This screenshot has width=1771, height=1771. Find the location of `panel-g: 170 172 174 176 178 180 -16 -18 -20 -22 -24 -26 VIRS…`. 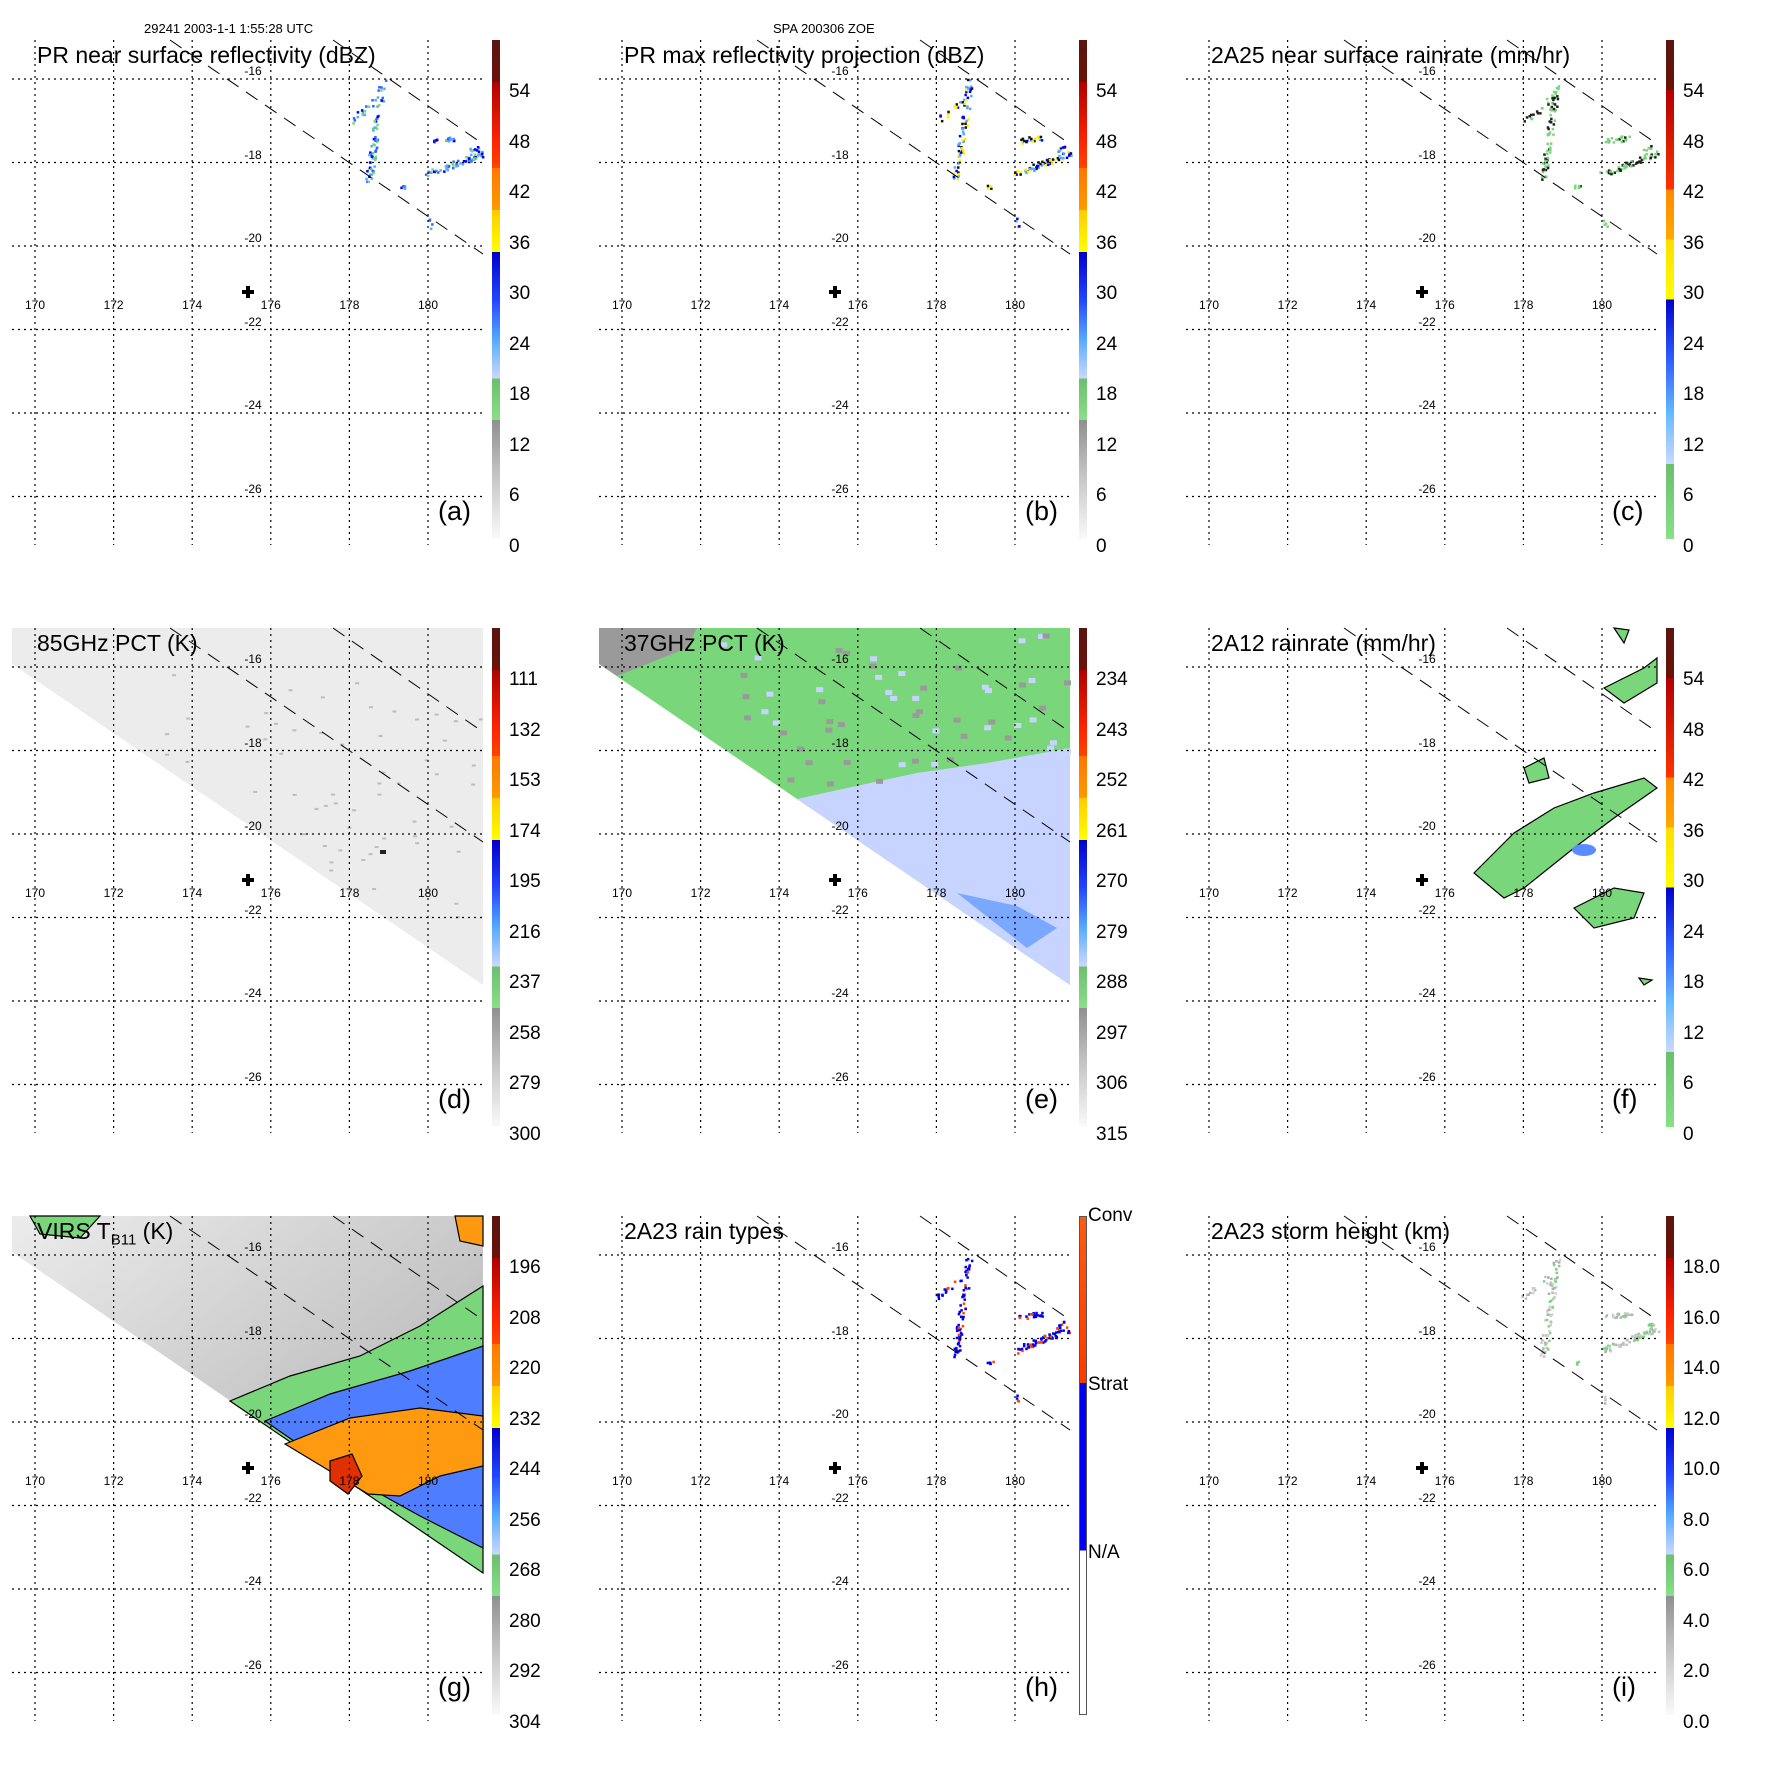

panel-g: 170 172 174 176 178 180 -16 -18 -20 -22 -24 -26 VIRS… is located at coordinates (293, 1470).